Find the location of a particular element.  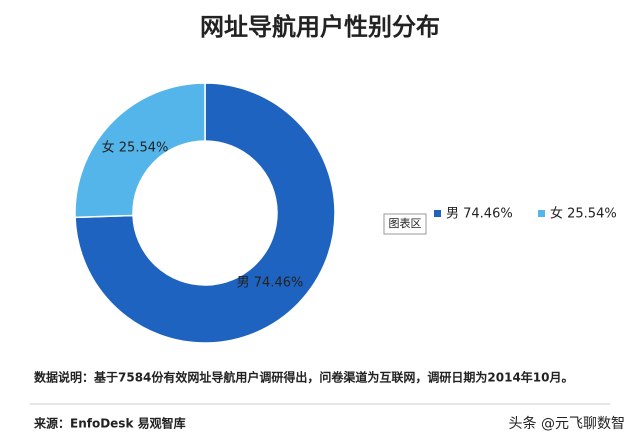

watermark: 头条 @元飞聊数智 is located at coordinates (567, 423).